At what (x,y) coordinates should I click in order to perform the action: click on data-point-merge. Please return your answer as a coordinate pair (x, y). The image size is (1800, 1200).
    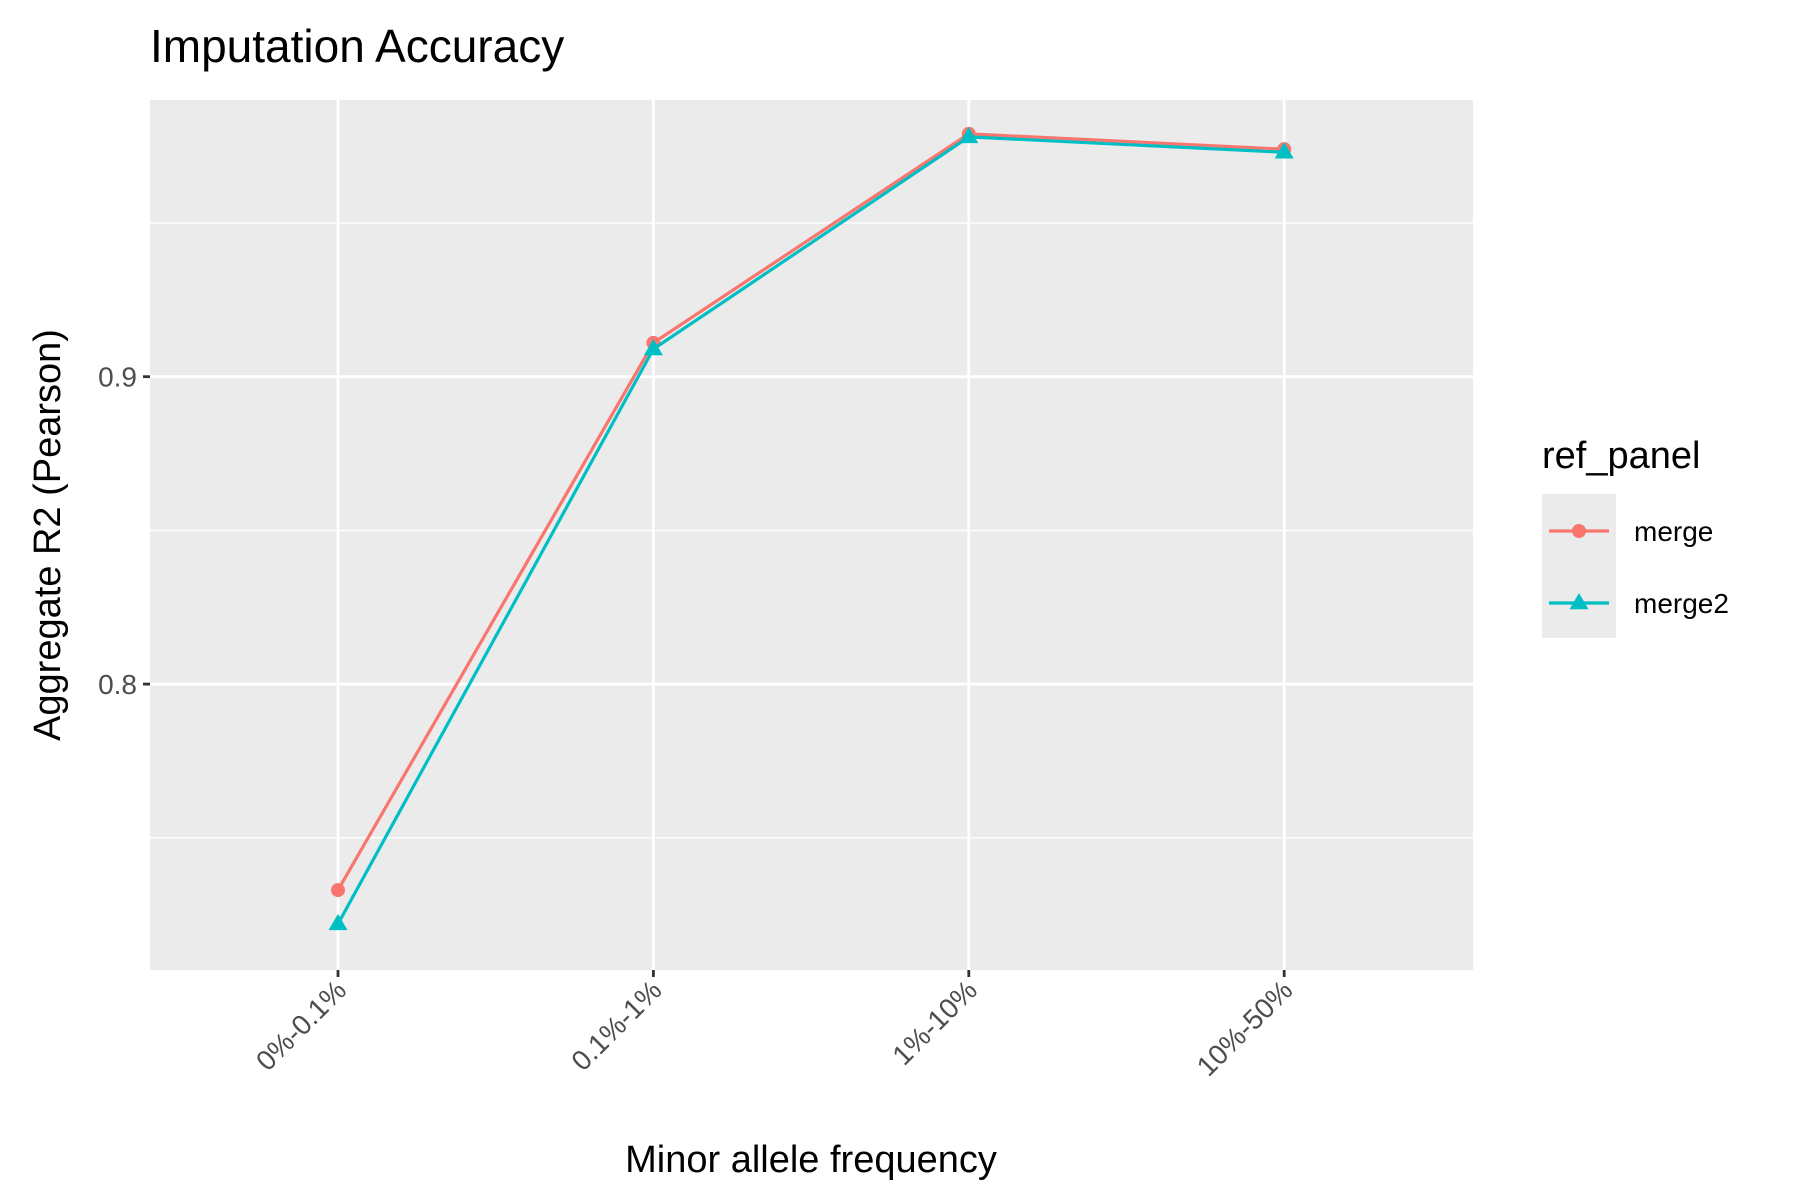
    Looking at the image, I should click on (338, 890).